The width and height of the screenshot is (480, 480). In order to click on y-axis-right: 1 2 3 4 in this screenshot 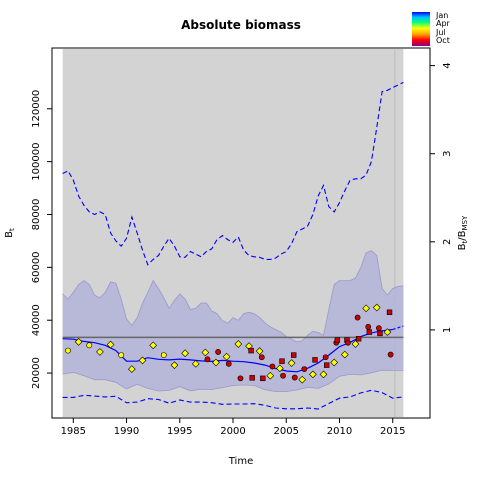, I will do `click(441, 197)`.